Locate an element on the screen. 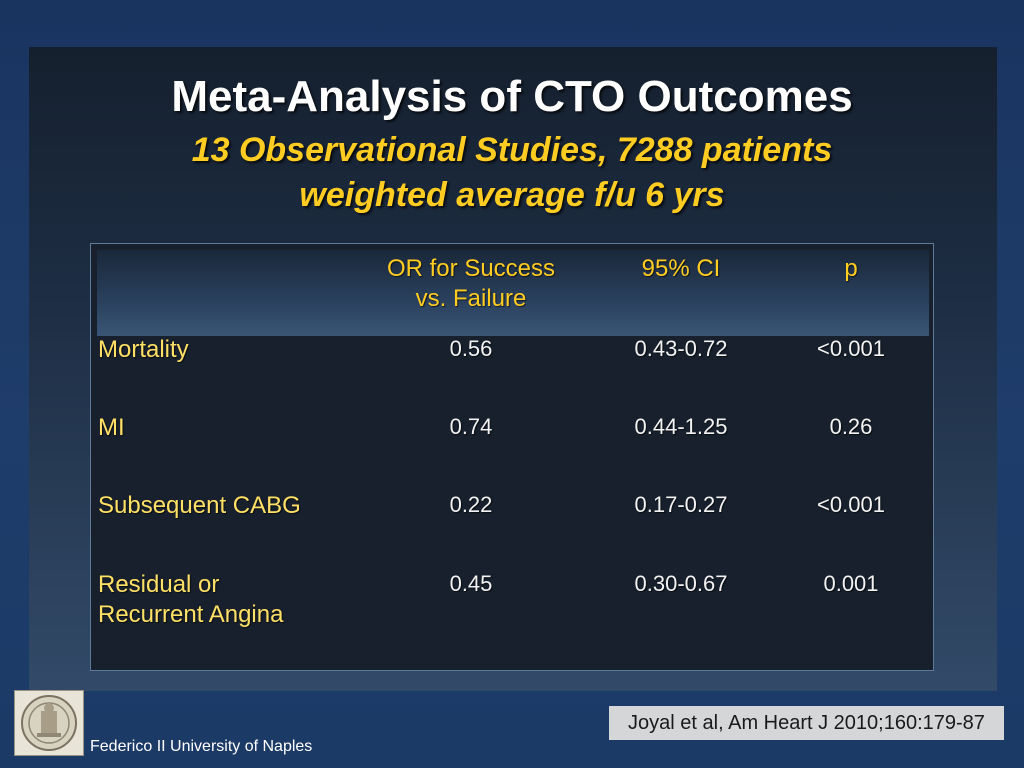  row-label-residual-angina: Residual or Recurrent Angina is located at coordinates (191, 599).